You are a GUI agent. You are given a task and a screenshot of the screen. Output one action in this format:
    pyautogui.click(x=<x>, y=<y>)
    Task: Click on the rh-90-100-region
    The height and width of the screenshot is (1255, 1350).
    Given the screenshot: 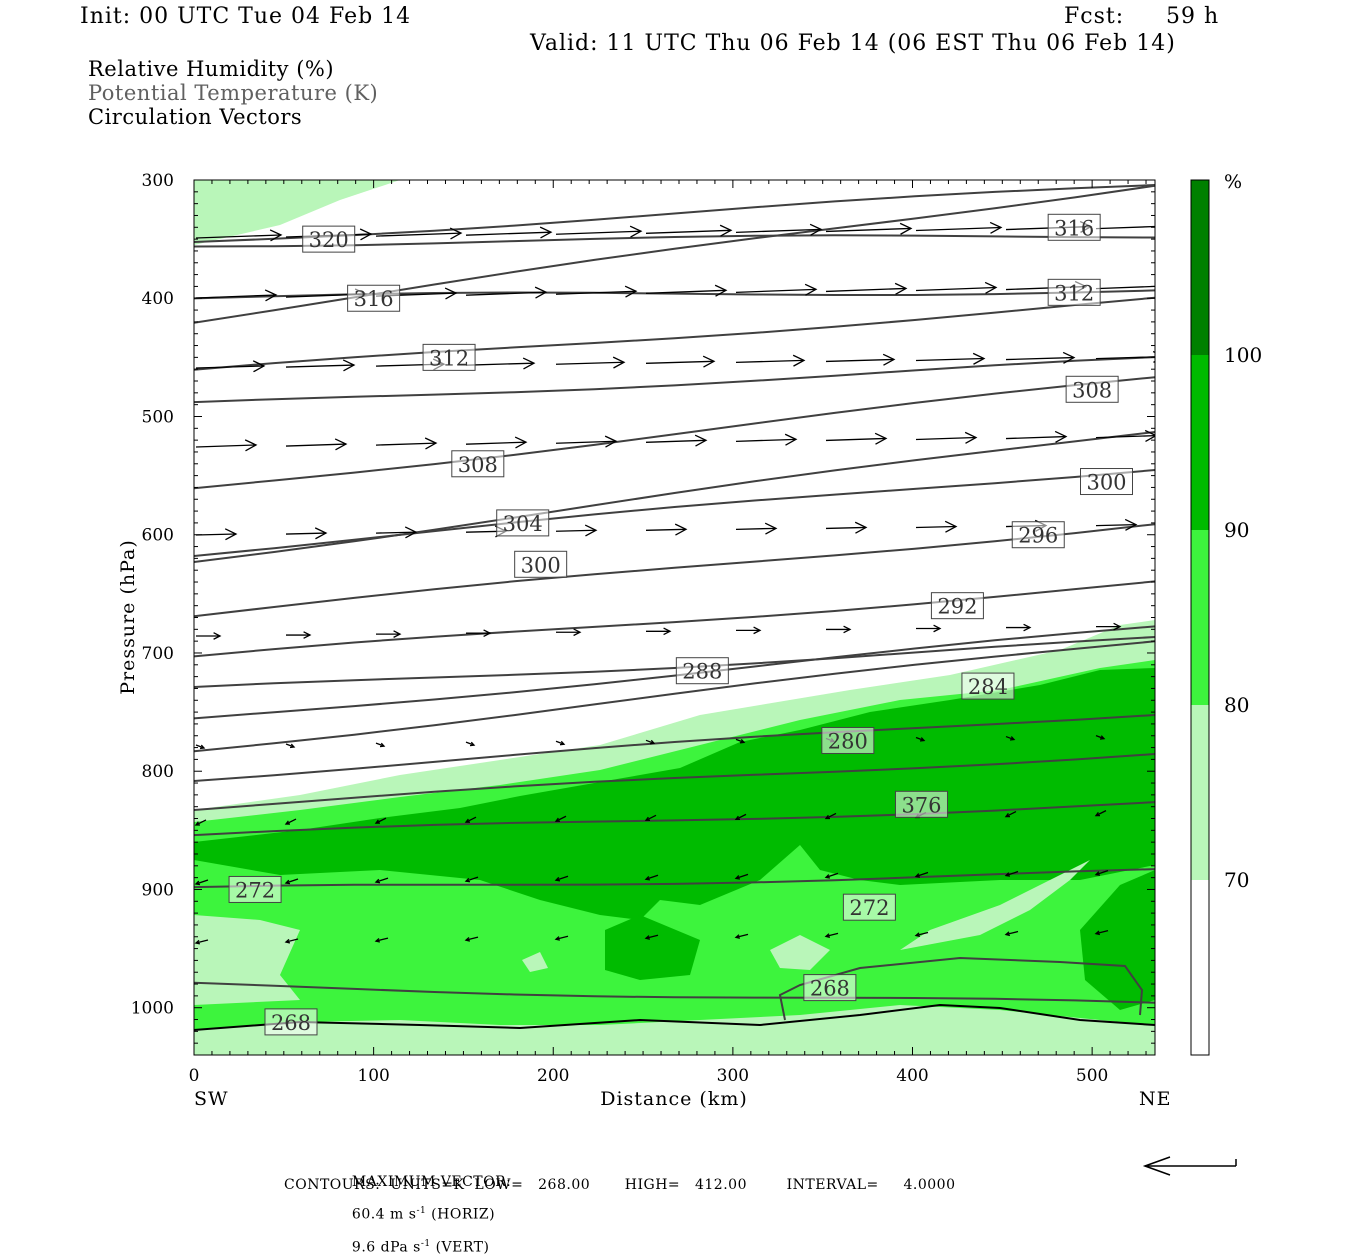 What is the action you would take?
    pyautogui.click(x=674, y=794)
    